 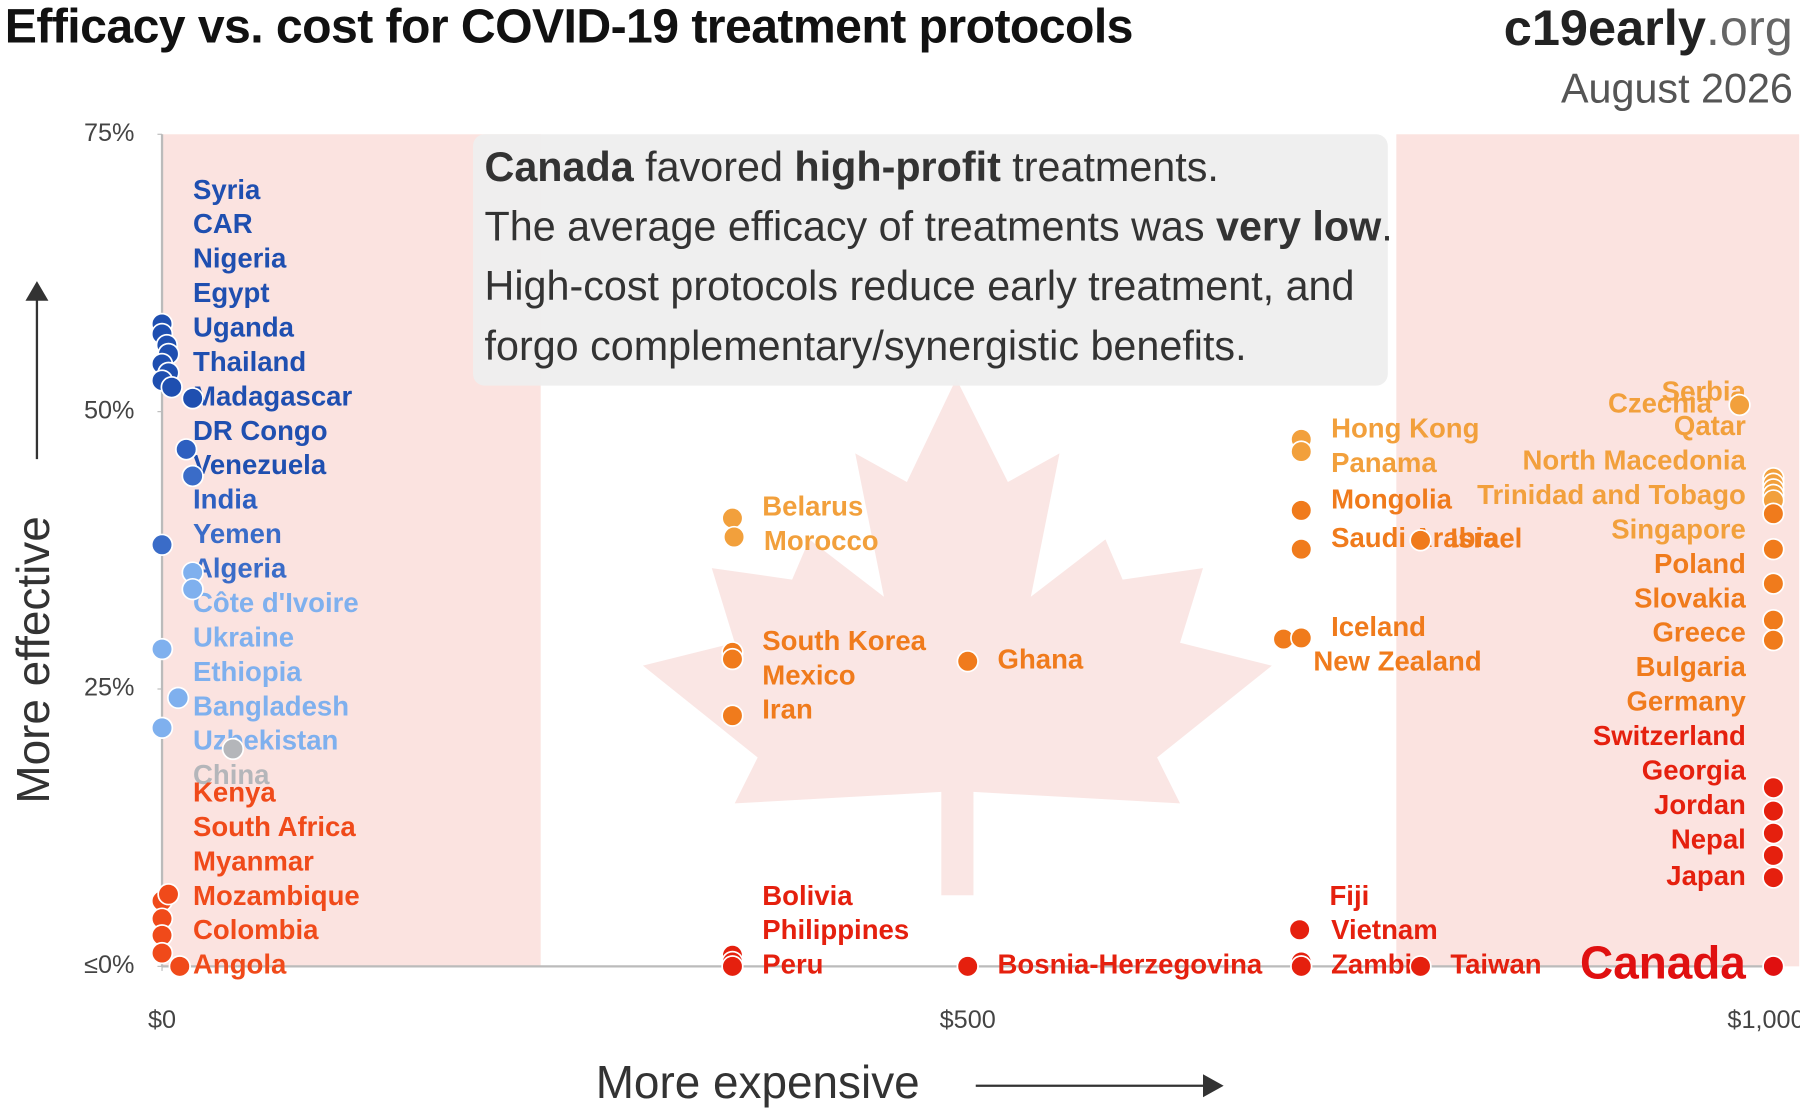 I want to click on point-label: China, so click(x=231, y=774).